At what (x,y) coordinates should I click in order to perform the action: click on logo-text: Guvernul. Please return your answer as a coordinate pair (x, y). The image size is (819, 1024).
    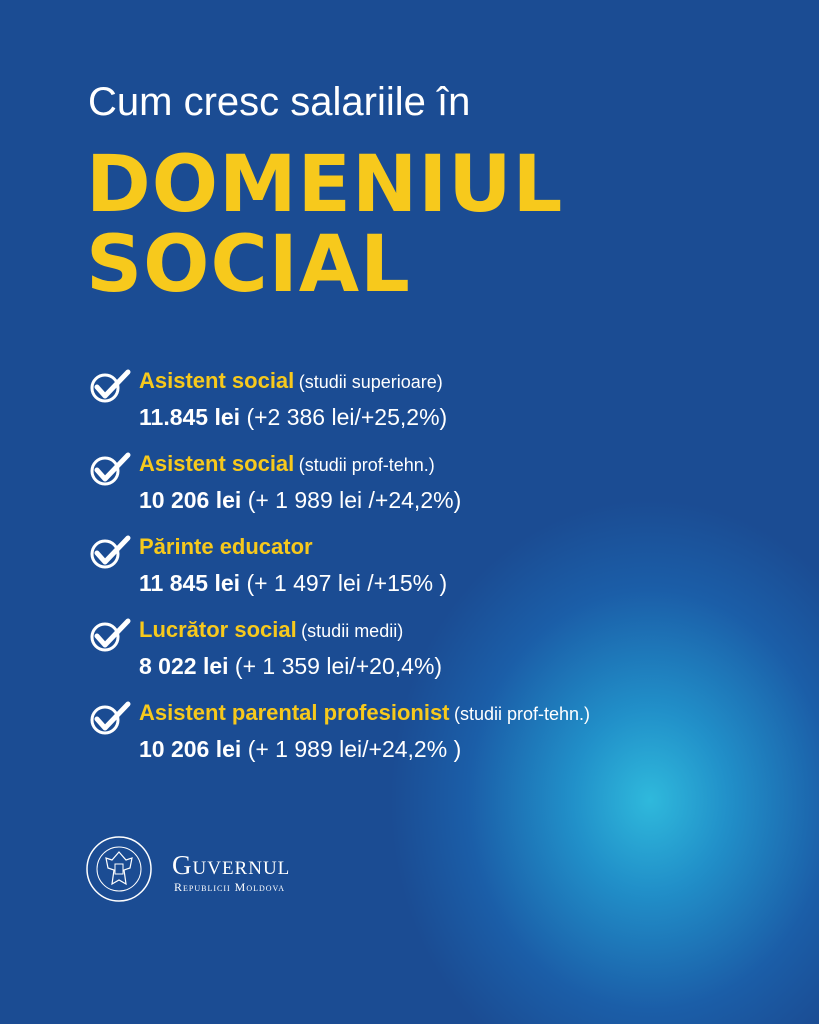
    Looking at the image, I should click on (231, 865).